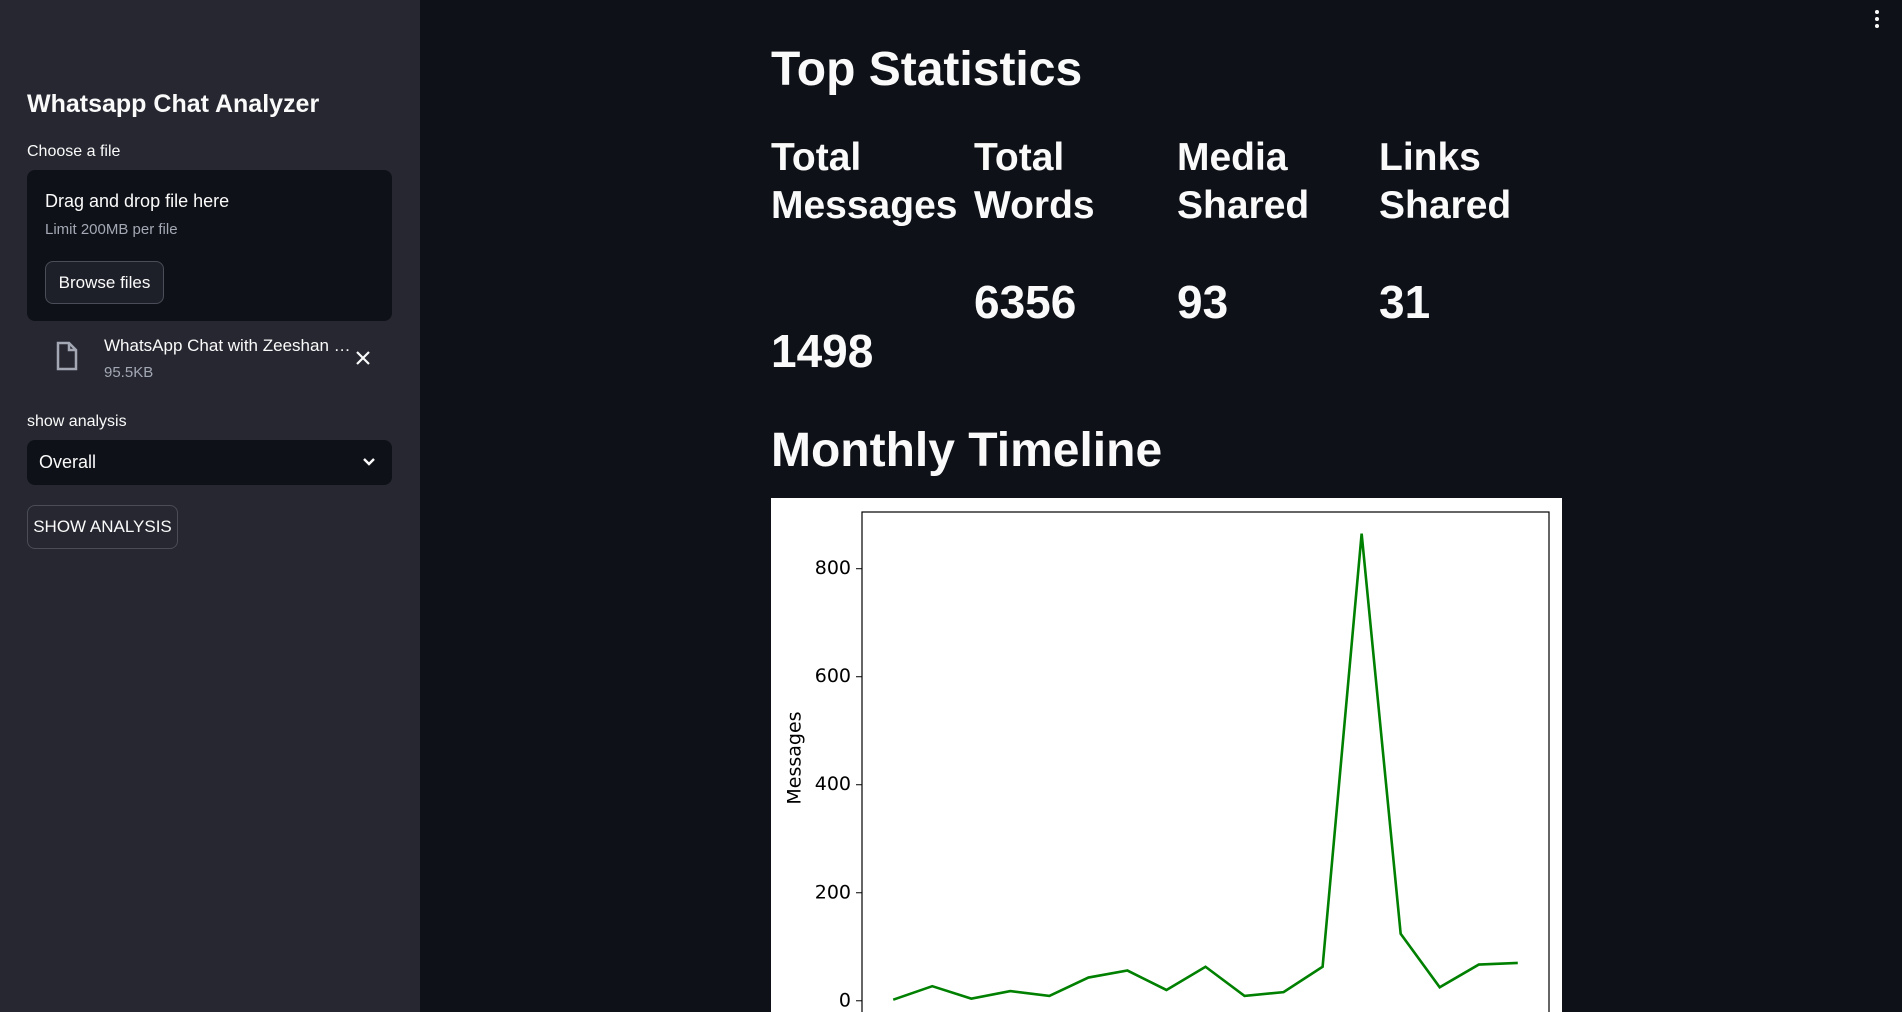 The height and width of the screenshot is (1012, 1902). Describe the element at coordinates (1203, 302) in the screenshot. I see `stat-value: 93` at that location.